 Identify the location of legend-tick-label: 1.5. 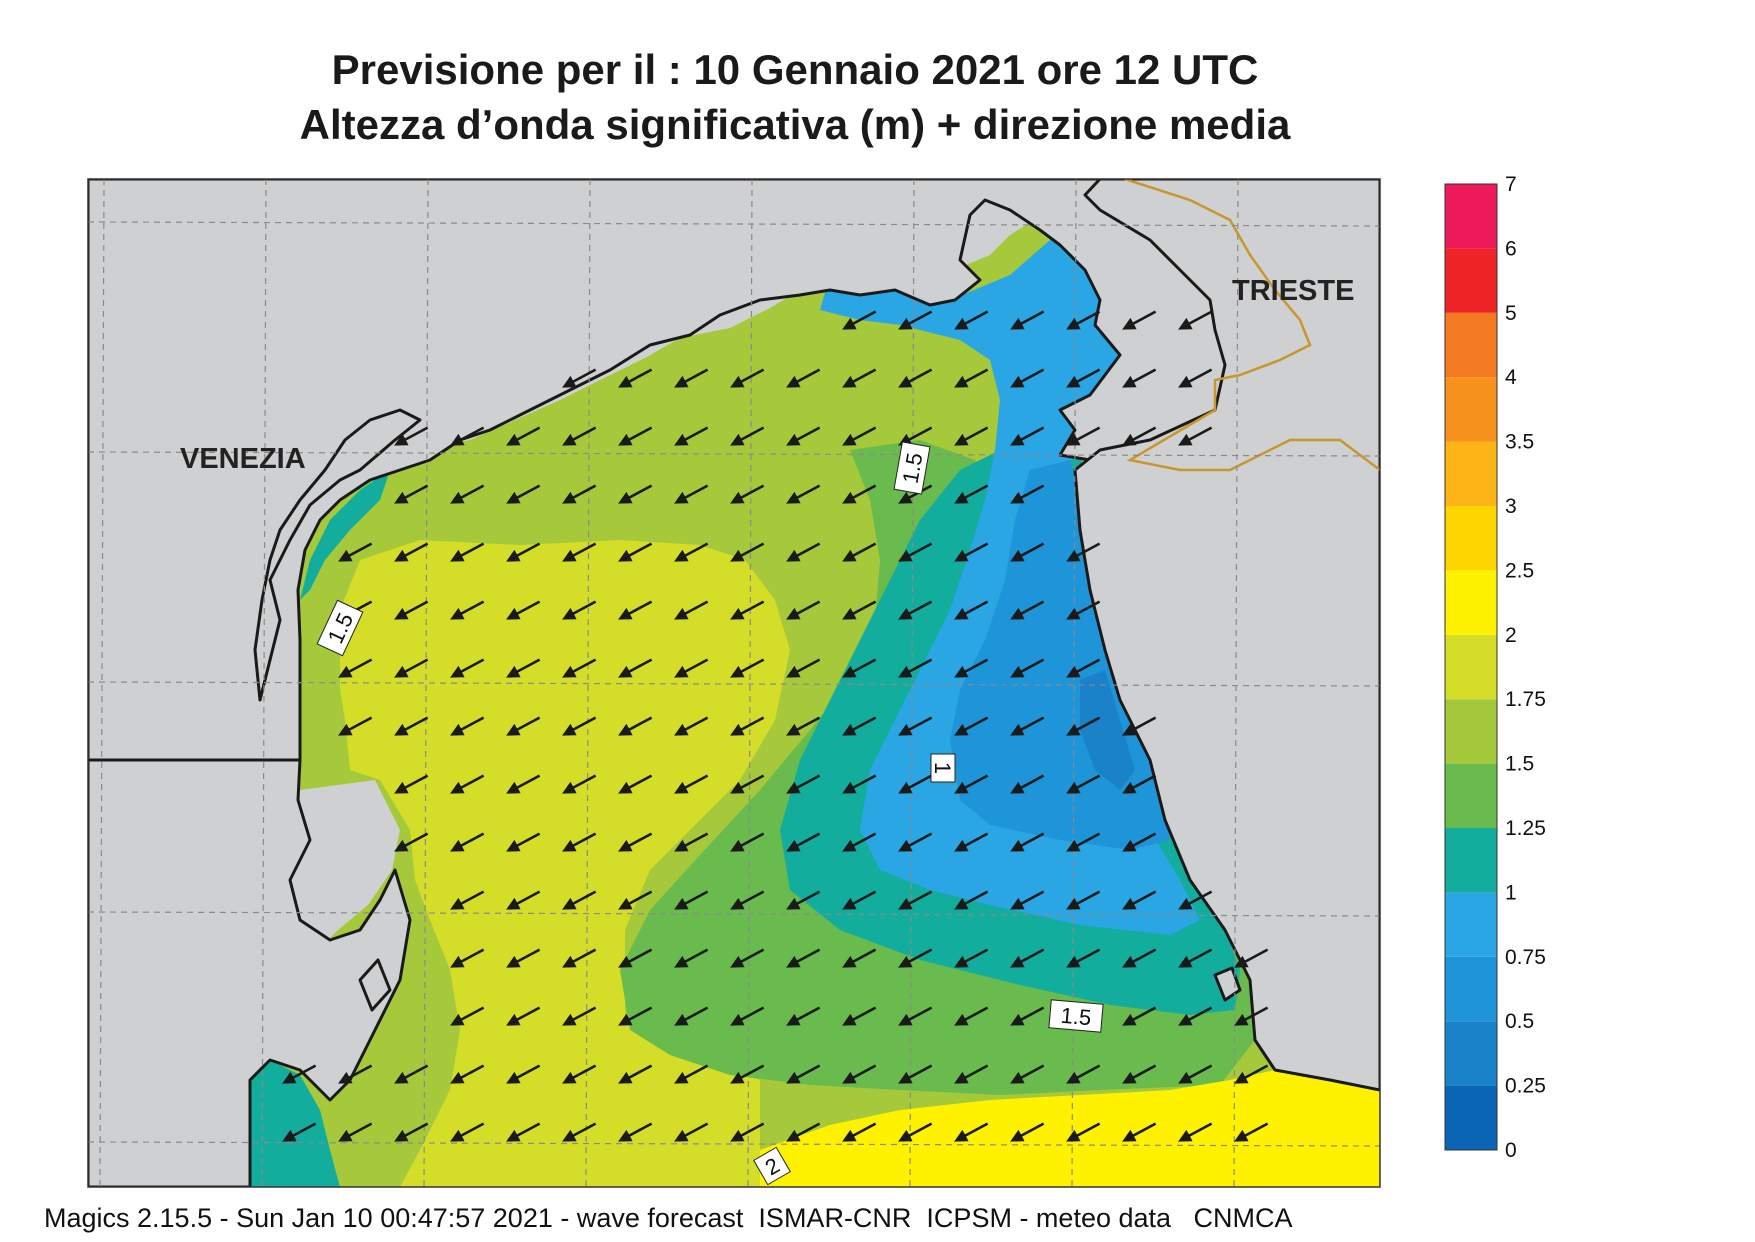
(1519, 764).